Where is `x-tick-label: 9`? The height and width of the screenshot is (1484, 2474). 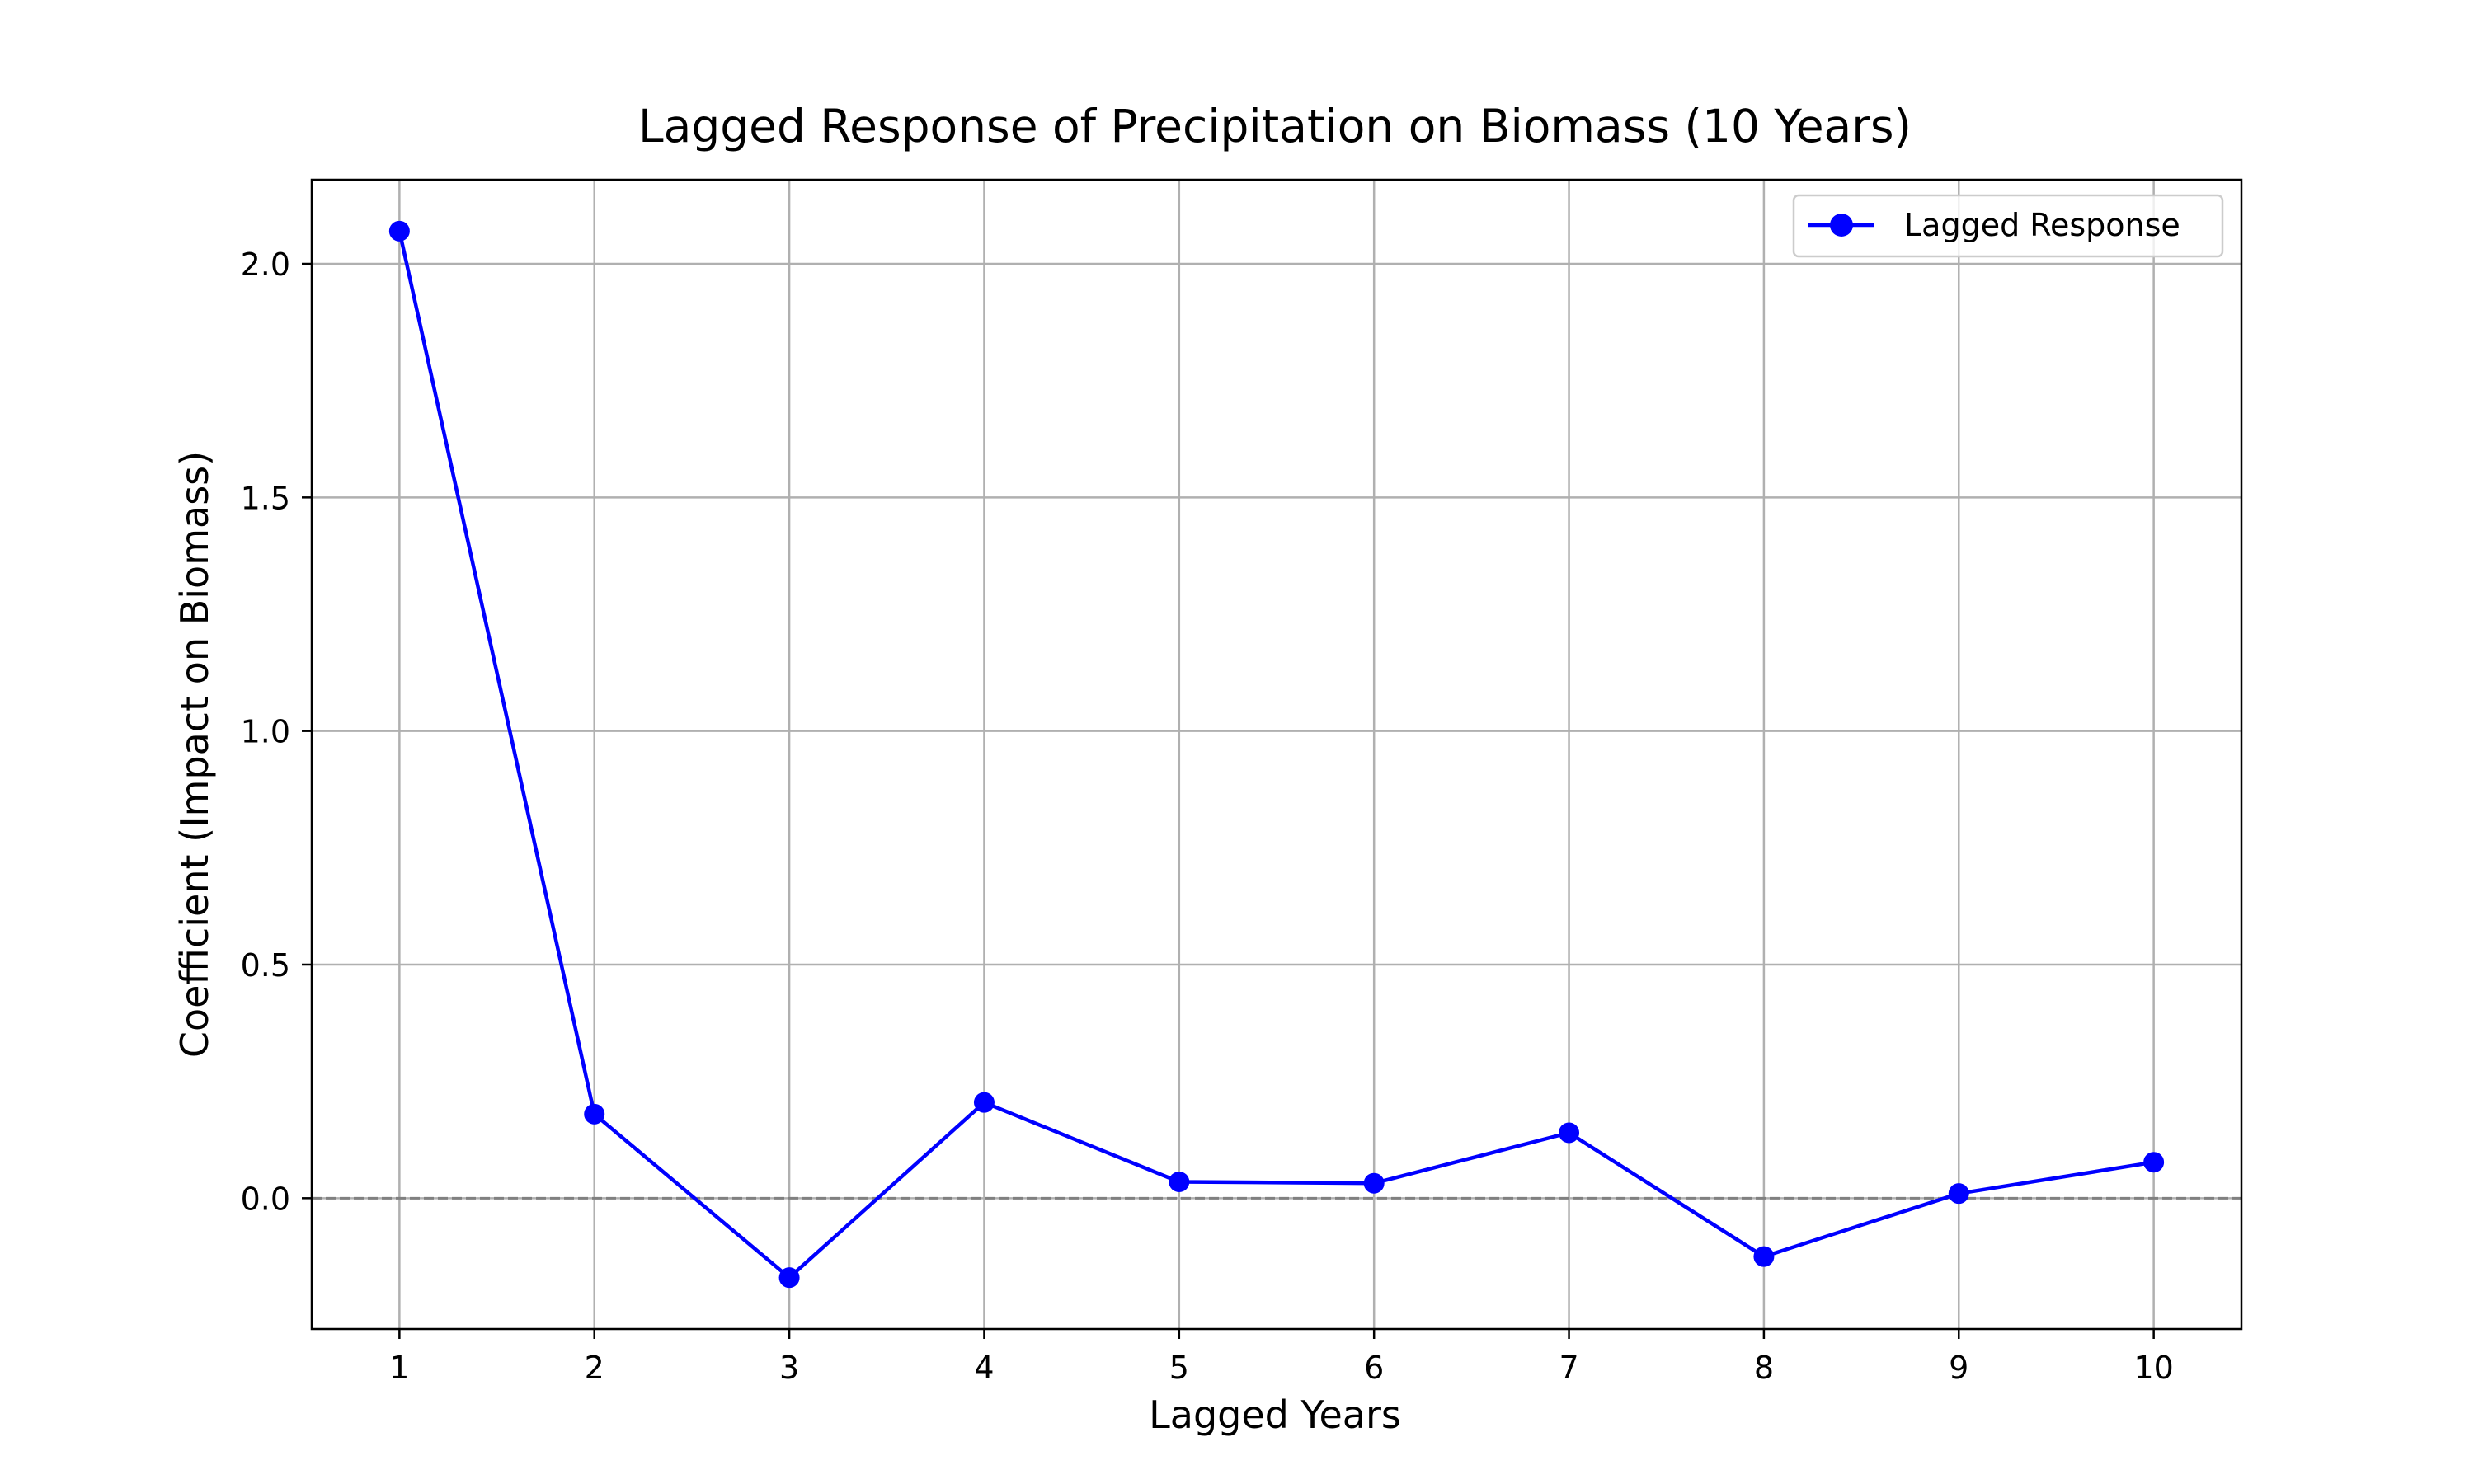 x-tick-label: 9 is located at coordinates (1958, 1368).